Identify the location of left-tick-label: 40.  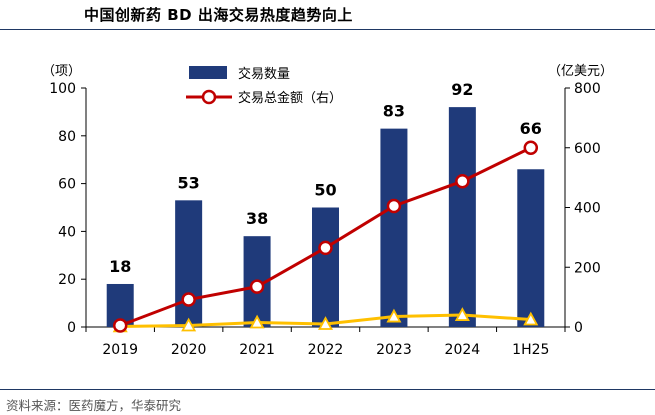
(67, 232).